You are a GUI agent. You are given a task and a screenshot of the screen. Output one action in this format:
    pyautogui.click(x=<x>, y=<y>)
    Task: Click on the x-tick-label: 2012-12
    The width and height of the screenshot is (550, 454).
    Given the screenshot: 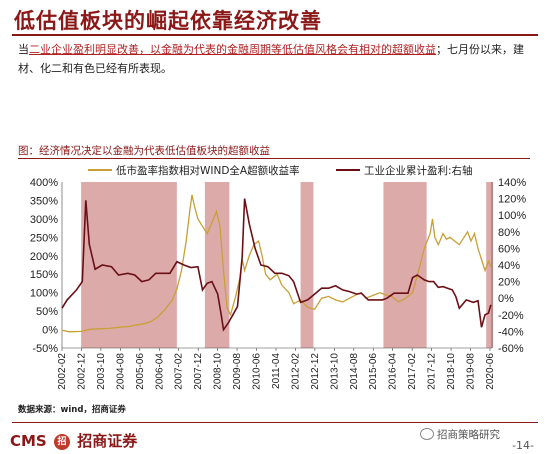 What is the action you would take?
    pyautogui.click(x=315, y=371)
    